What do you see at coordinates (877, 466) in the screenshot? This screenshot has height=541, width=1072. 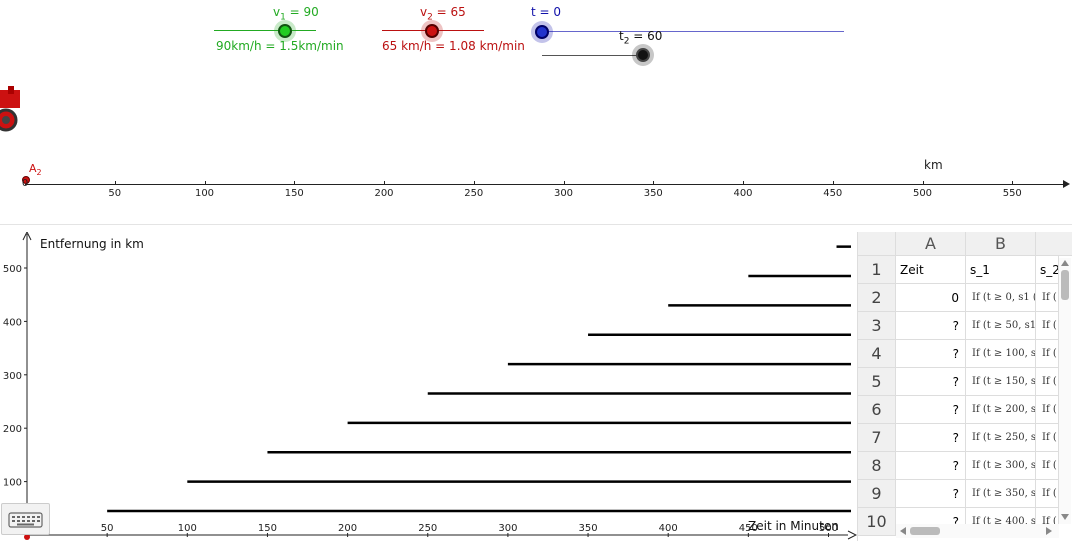 I see `row-header: 8` at bounding box center [877, 466].